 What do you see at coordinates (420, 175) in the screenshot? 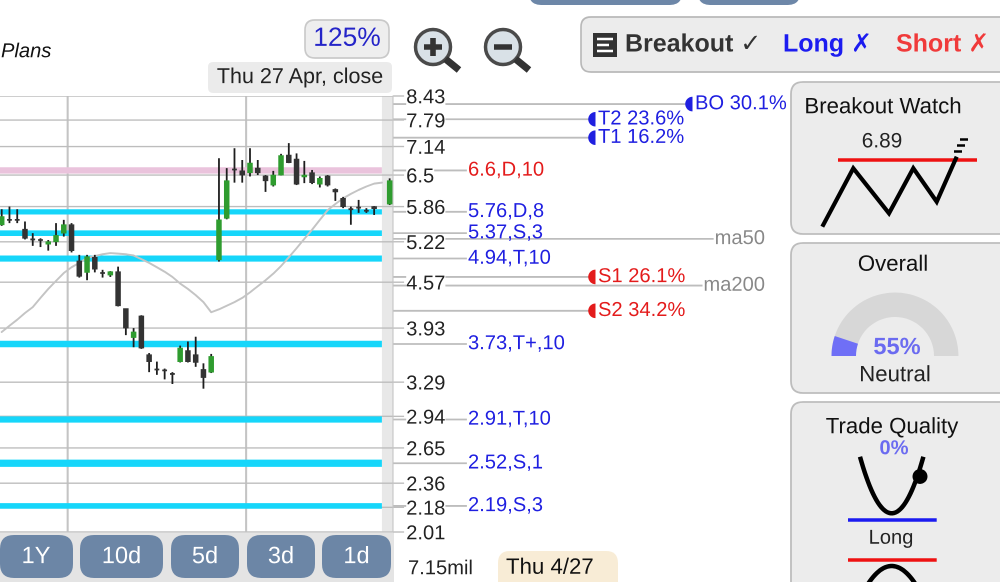
I see `y-tick-label: 6.5` at bounding box center [420, 175].